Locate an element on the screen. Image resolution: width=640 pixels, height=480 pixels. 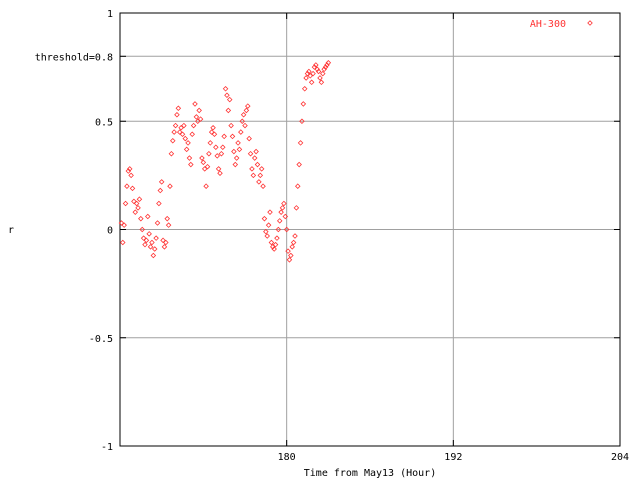
x-axis-label: Time from May13 (Hour) is located at coordinates (370, 473).